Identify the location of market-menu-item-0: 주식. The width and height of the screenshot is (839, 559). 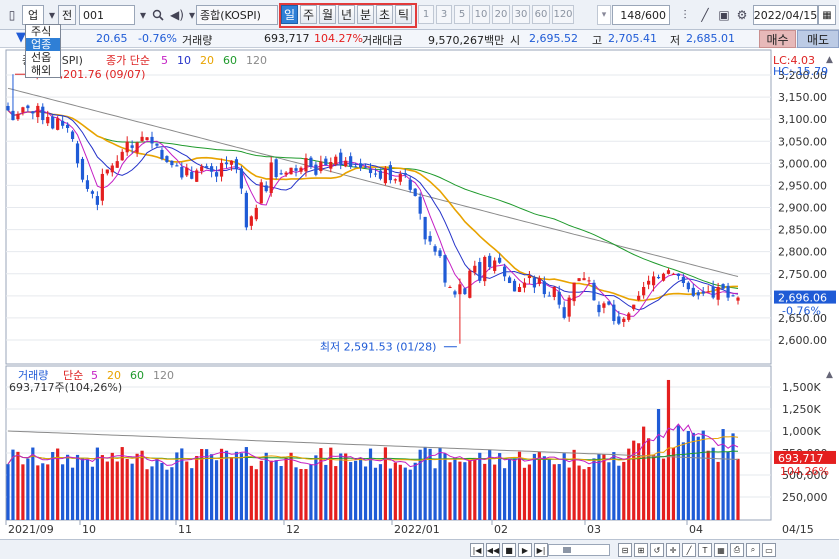
(41, 31).